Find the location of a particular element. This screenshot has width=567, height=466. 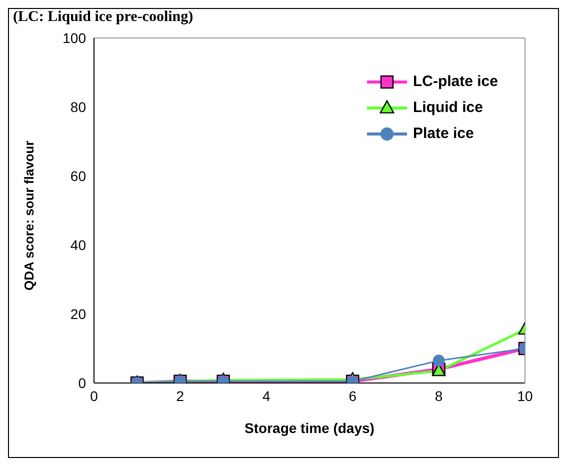

x-tick-label: 10 is located at coordinates (525, 396).